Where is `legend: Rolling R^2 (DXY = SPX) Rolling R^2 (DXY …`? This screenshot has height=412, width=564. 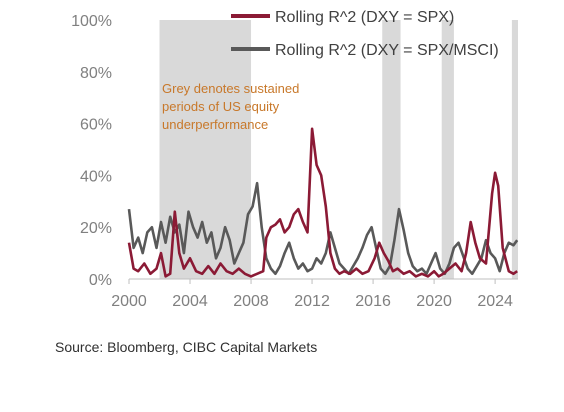
legend: Rolling R^2 (DXY = SPX) Rolling R^2 (DXY … is located at coordinates (365, 34).